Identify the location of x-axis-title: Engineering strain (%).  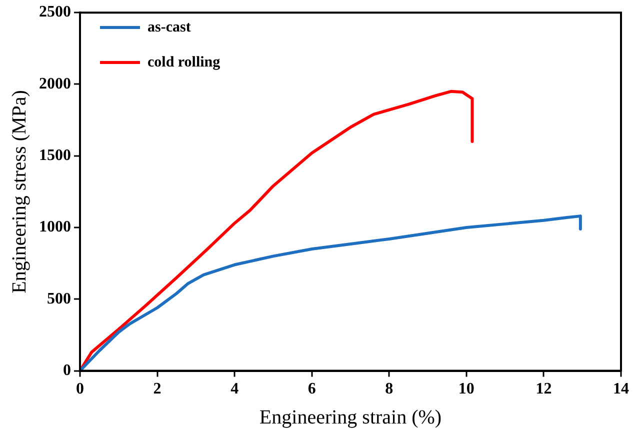
(350, 417).